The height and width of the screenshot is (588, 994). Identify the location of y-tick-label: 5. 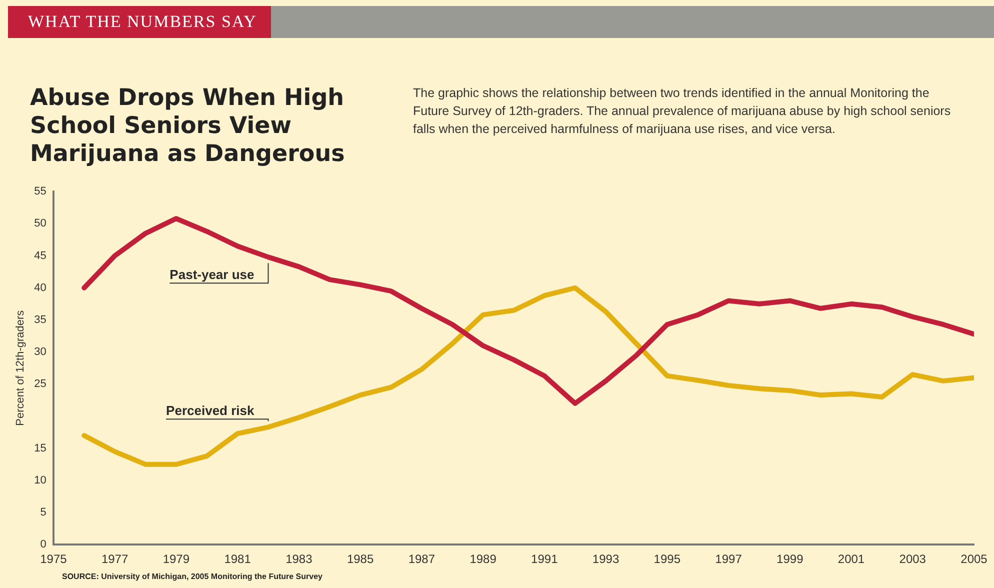
(43, 512).